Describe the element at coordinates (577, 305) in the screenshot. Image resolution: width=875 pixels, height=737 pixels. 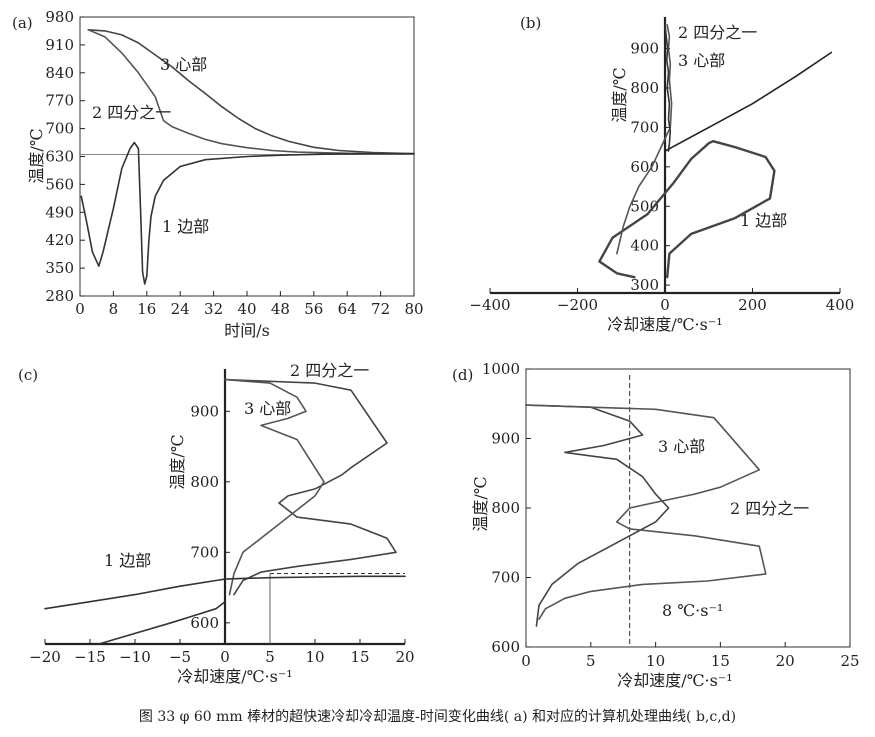
I see `x-tick-label: −200` at that location.